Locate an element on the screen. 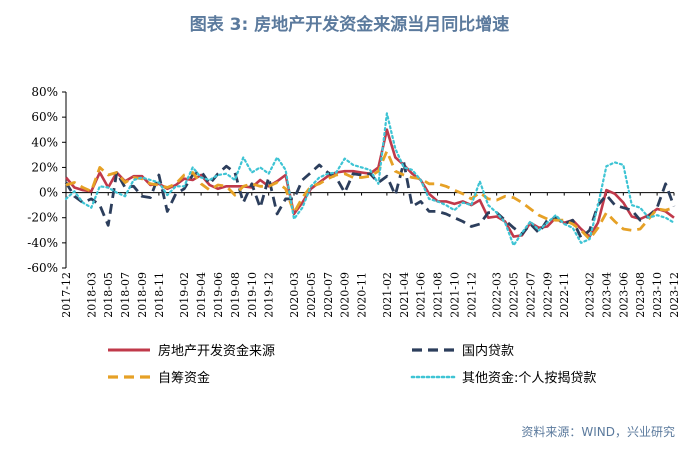 The height and width of the screenshot is (455, 699). x-tick-label: 2022-09 is located at coordinates (547, 295).